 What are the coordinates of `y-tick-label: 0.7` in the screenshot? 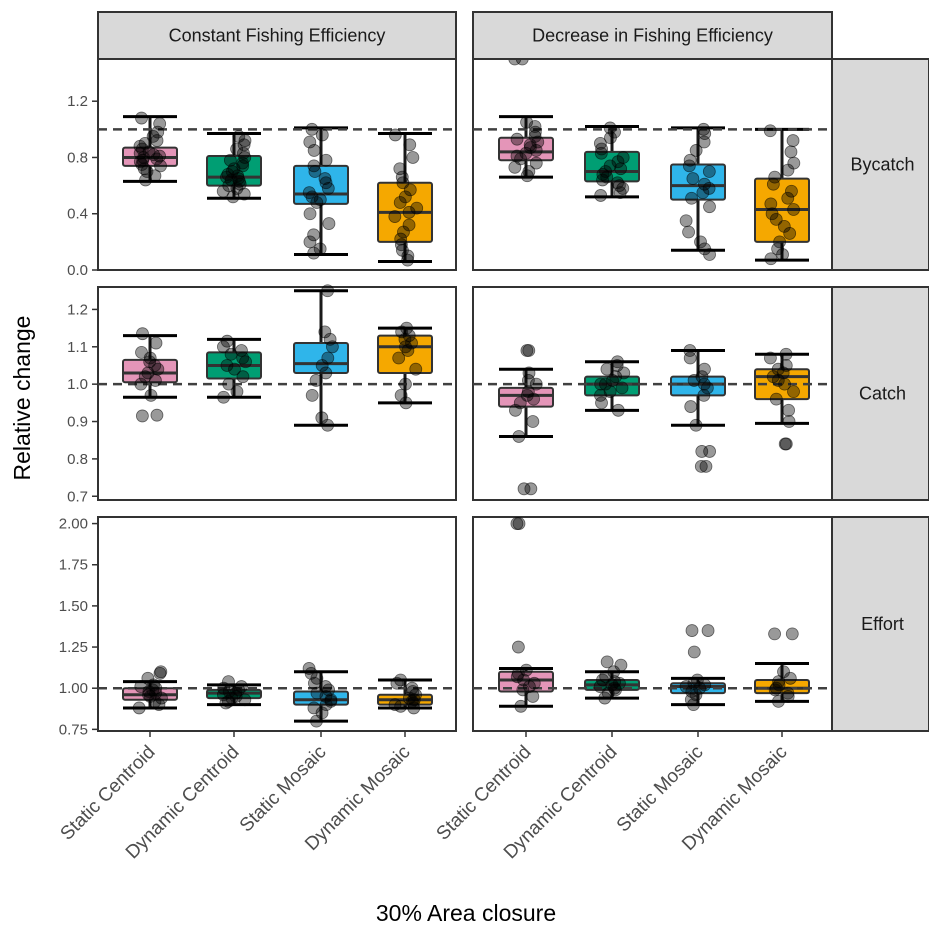 It's located at (77, 496).